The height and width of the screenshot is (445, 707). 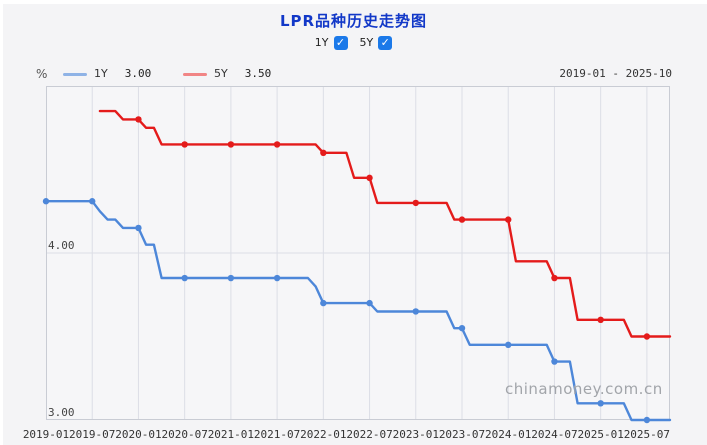 I want to click on legend-name-5y: 5Y, so click(x=221, y=73).